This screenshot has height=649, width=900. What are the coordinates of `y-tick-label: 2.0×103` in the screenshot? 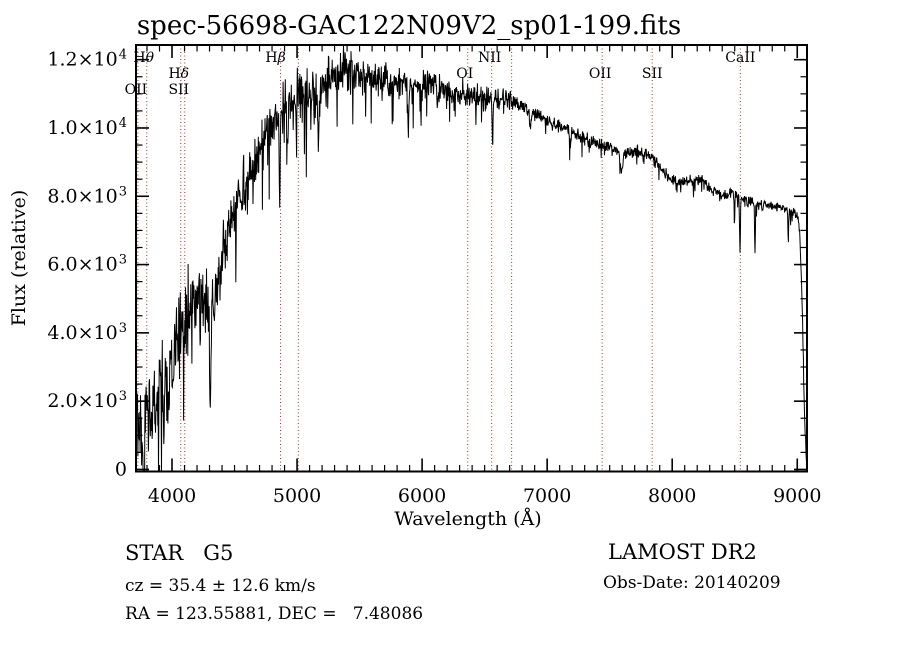 It's located at (87, 400).